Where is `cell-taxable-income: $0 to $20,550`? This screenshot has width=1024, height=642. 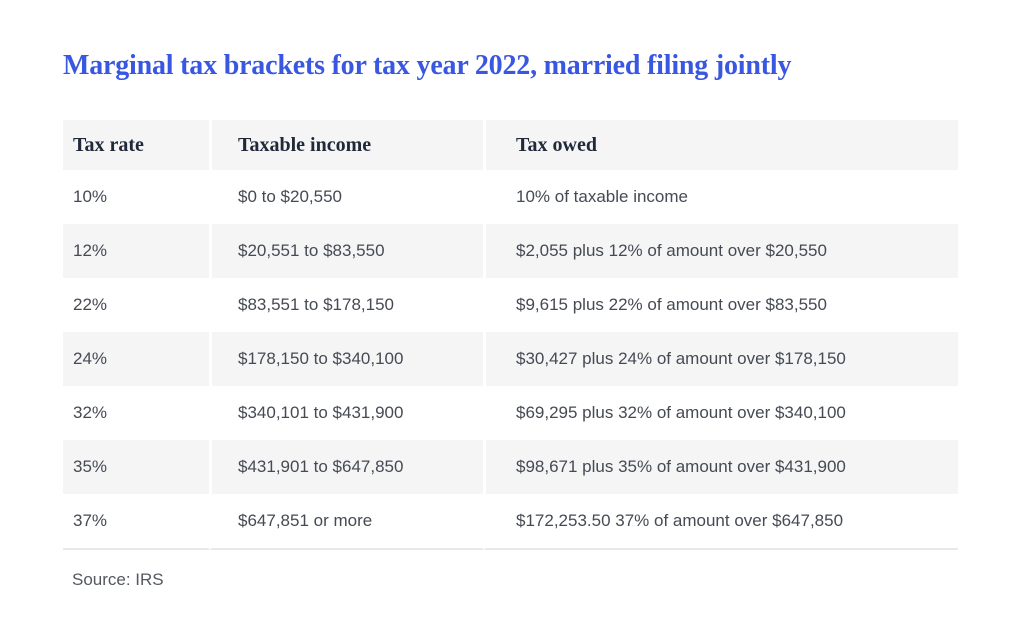 cell-taxable-income: $0 to $20,550 is located at coordinates (346, 197).